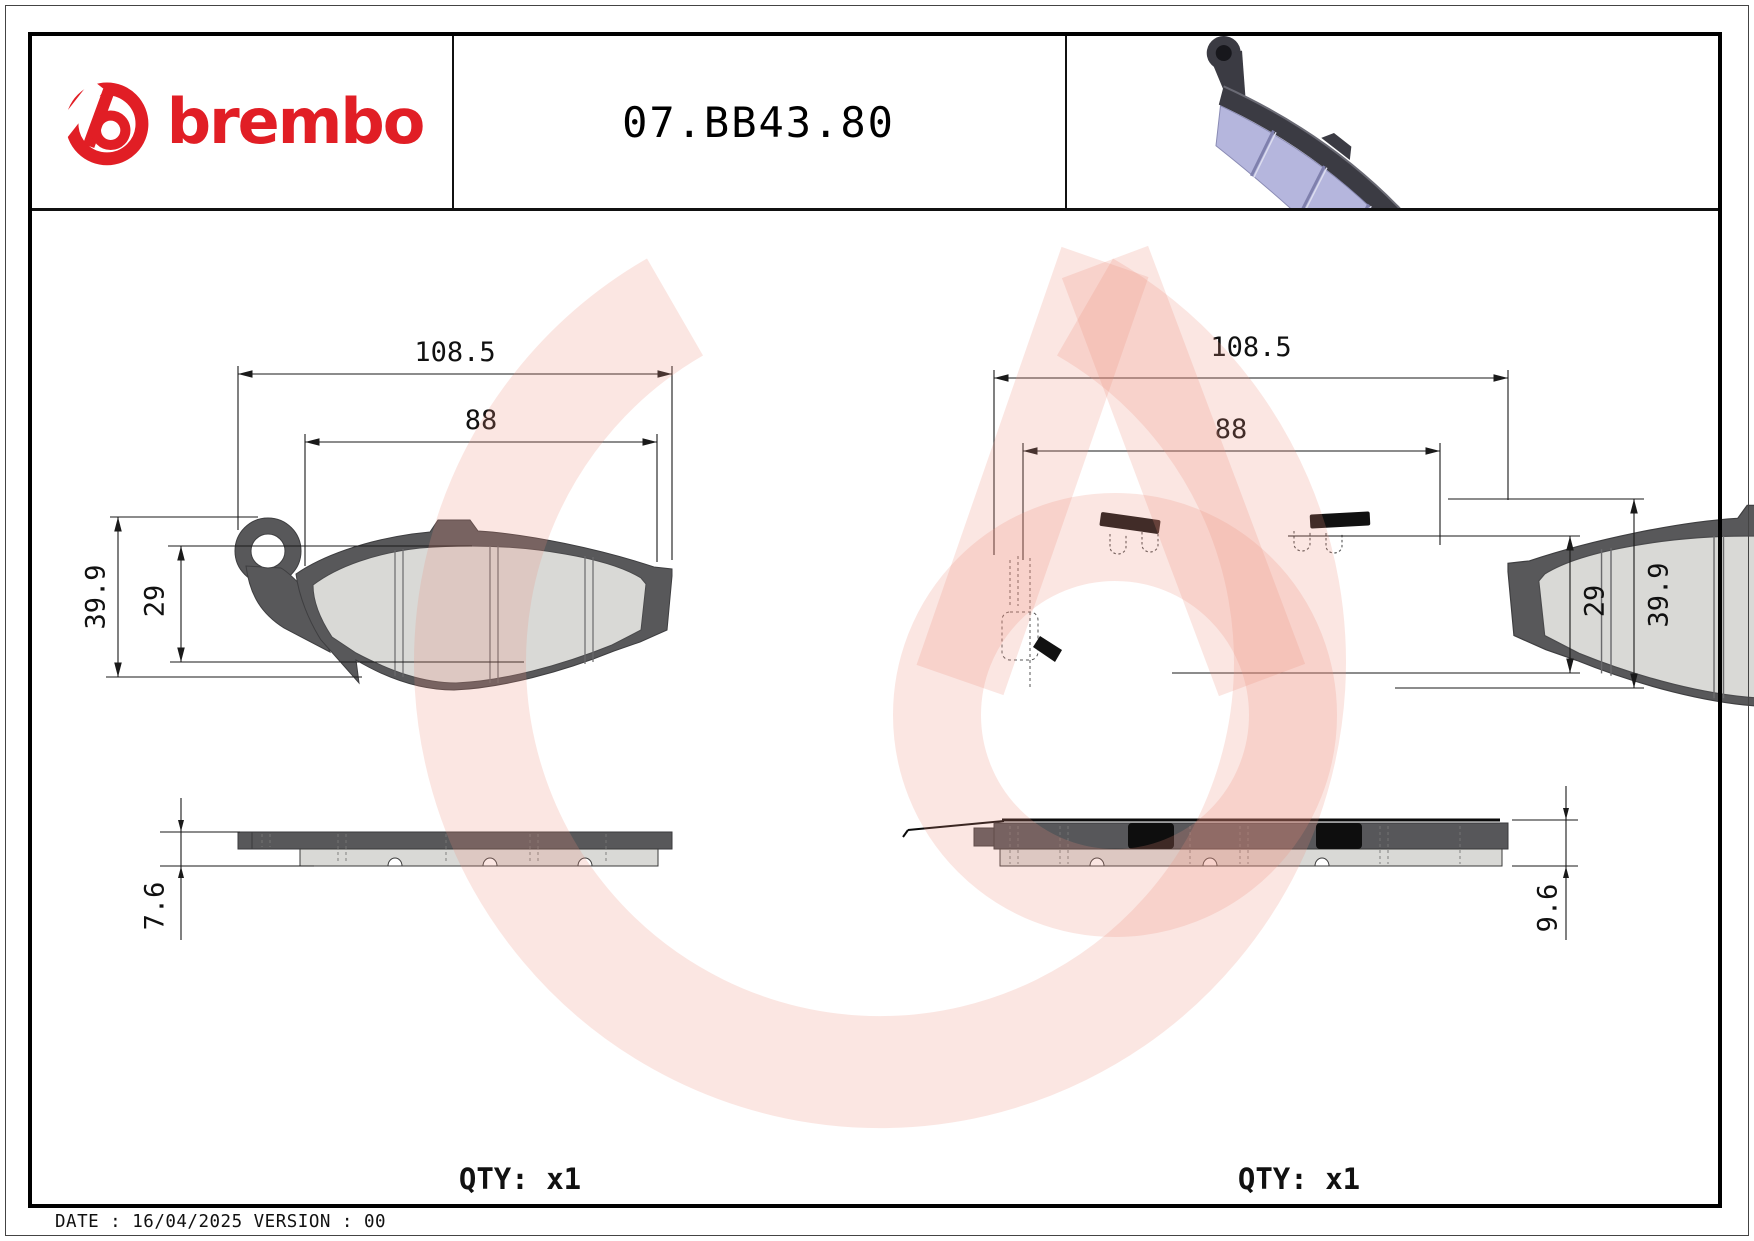 Image resolution: width=1754 pixels, height=1241 pixels. I want to click on right-pad-front-view, so click(1630, 605).